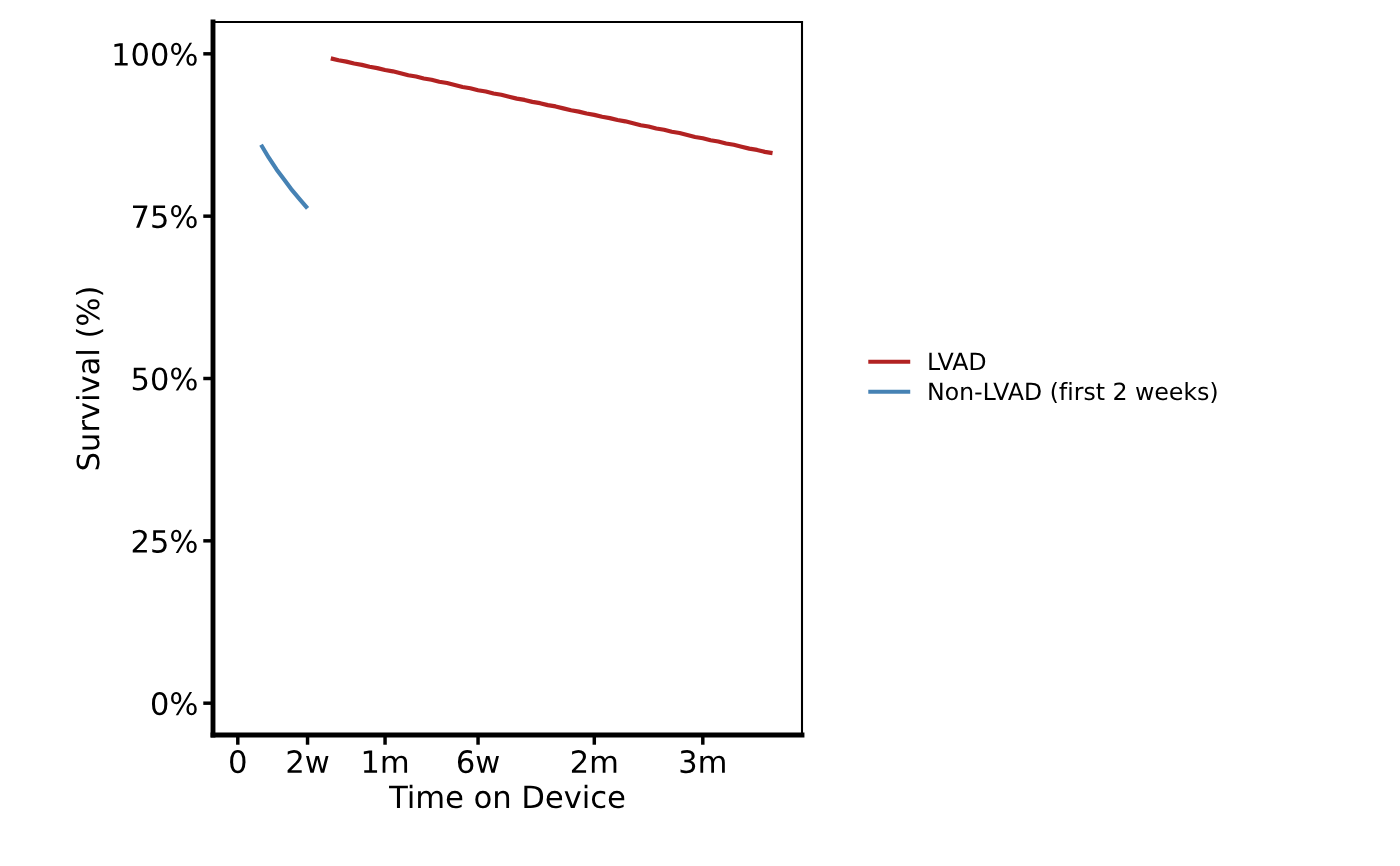 This screenshot has height=866, width=1400. What do you see at coordinates (507, 796) in the screenshot?
I see `x-axis-title: Time on Device` at bounding box center [507, 796].